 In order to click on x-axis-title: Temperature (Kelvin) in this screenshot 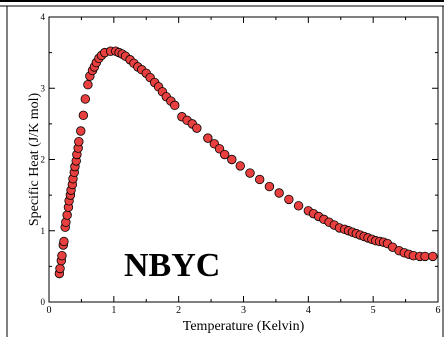, I will do `click(244, 326)`.